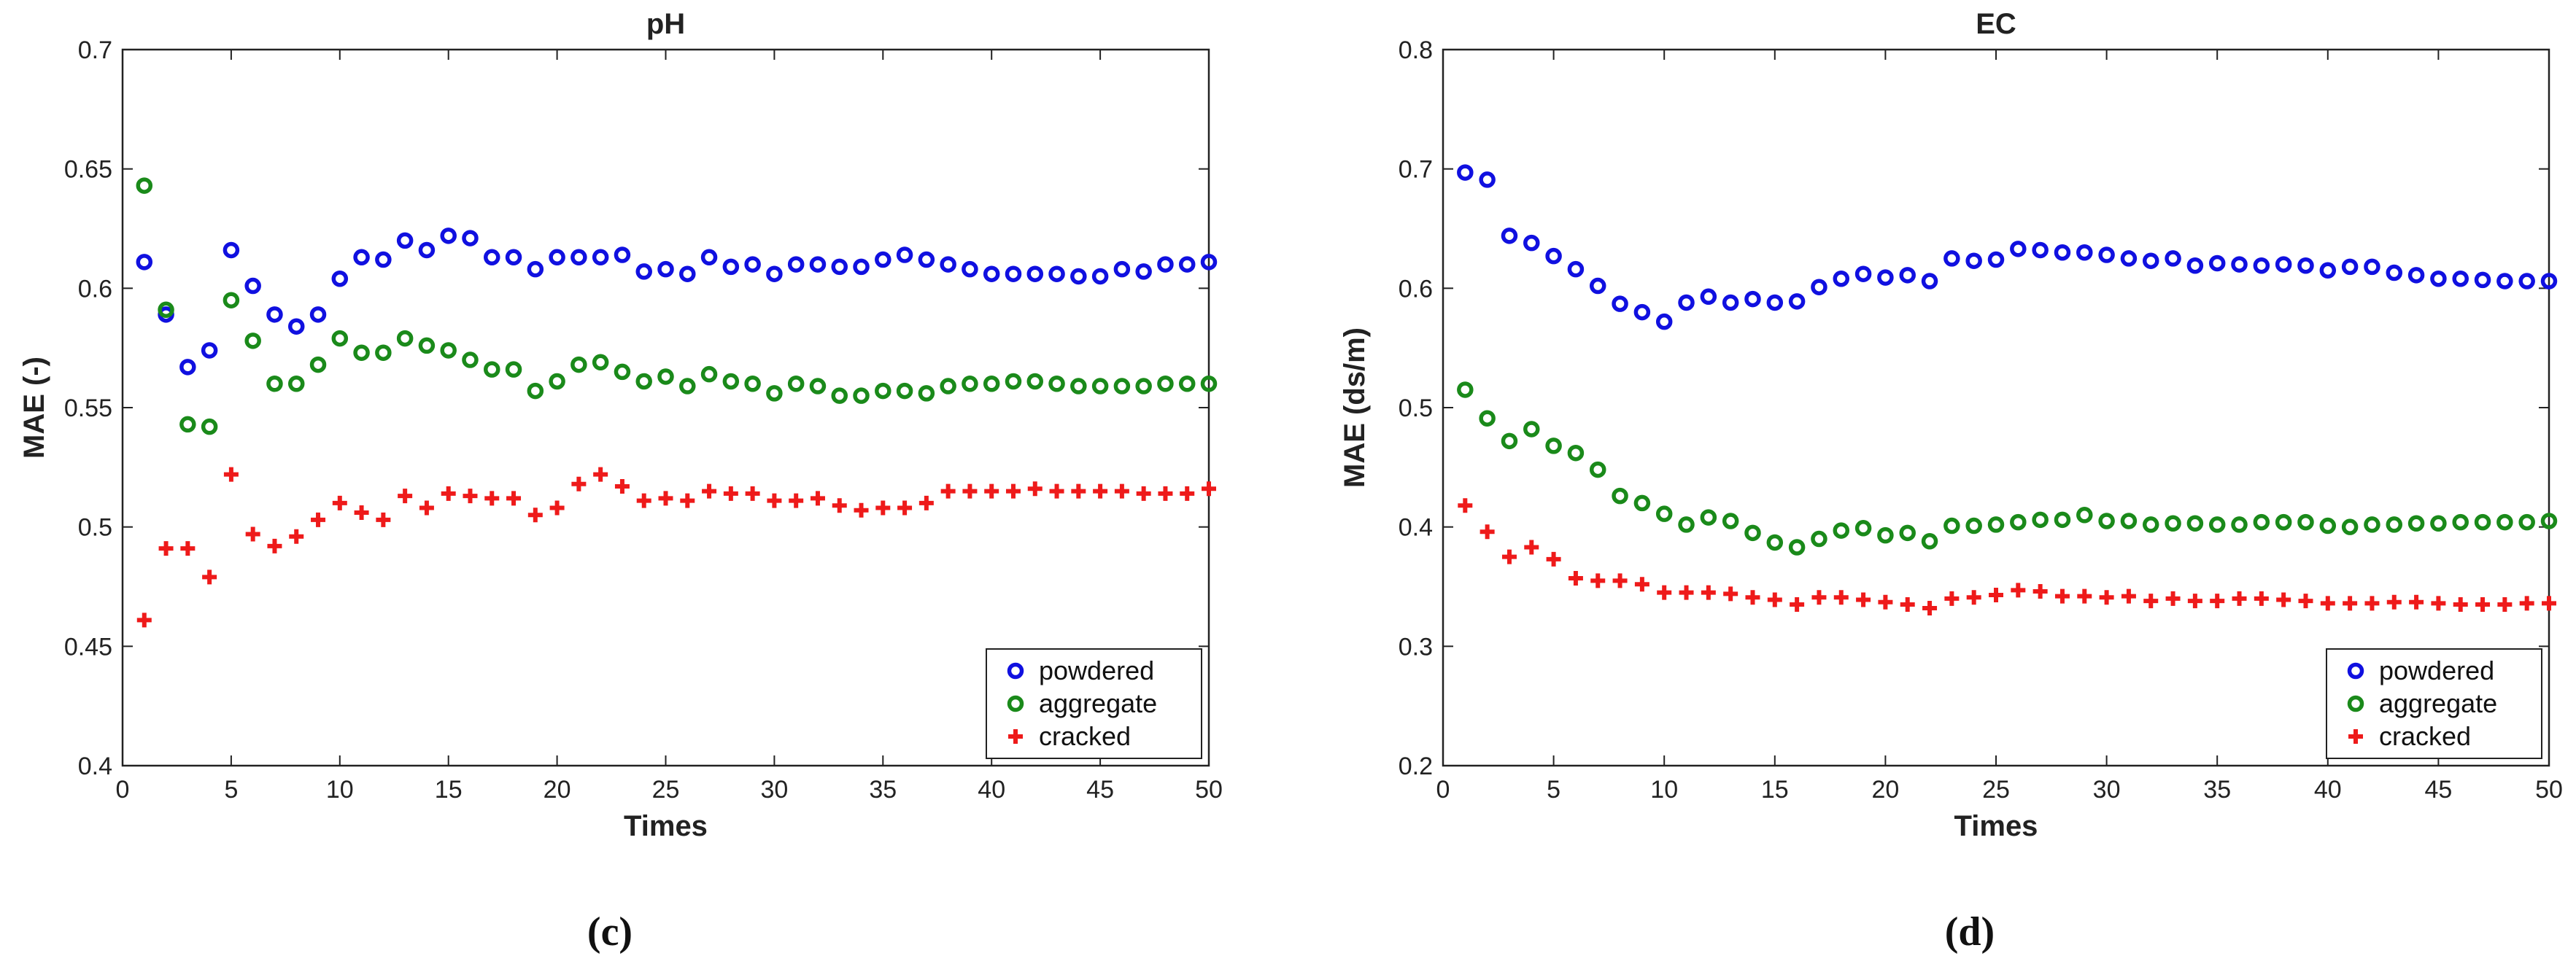 Image resolution: width=2576 pixels, height=964 pixels. I want to click on legend-marker-powdered, so click(1015, 671).